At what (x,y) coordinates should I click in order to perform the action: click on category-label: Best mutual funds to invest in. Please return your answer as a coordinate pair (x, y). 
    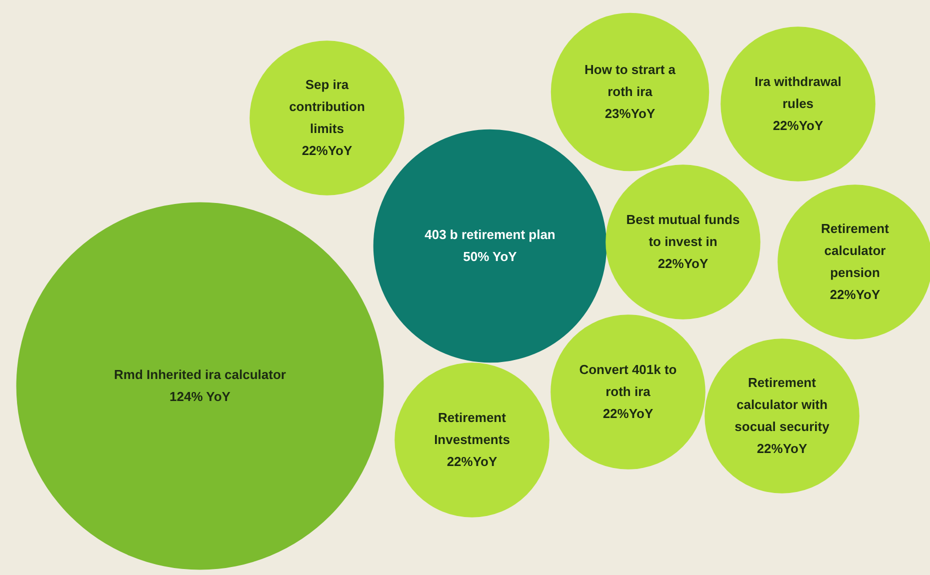
    Looking at the image, I should click on (683, 230).